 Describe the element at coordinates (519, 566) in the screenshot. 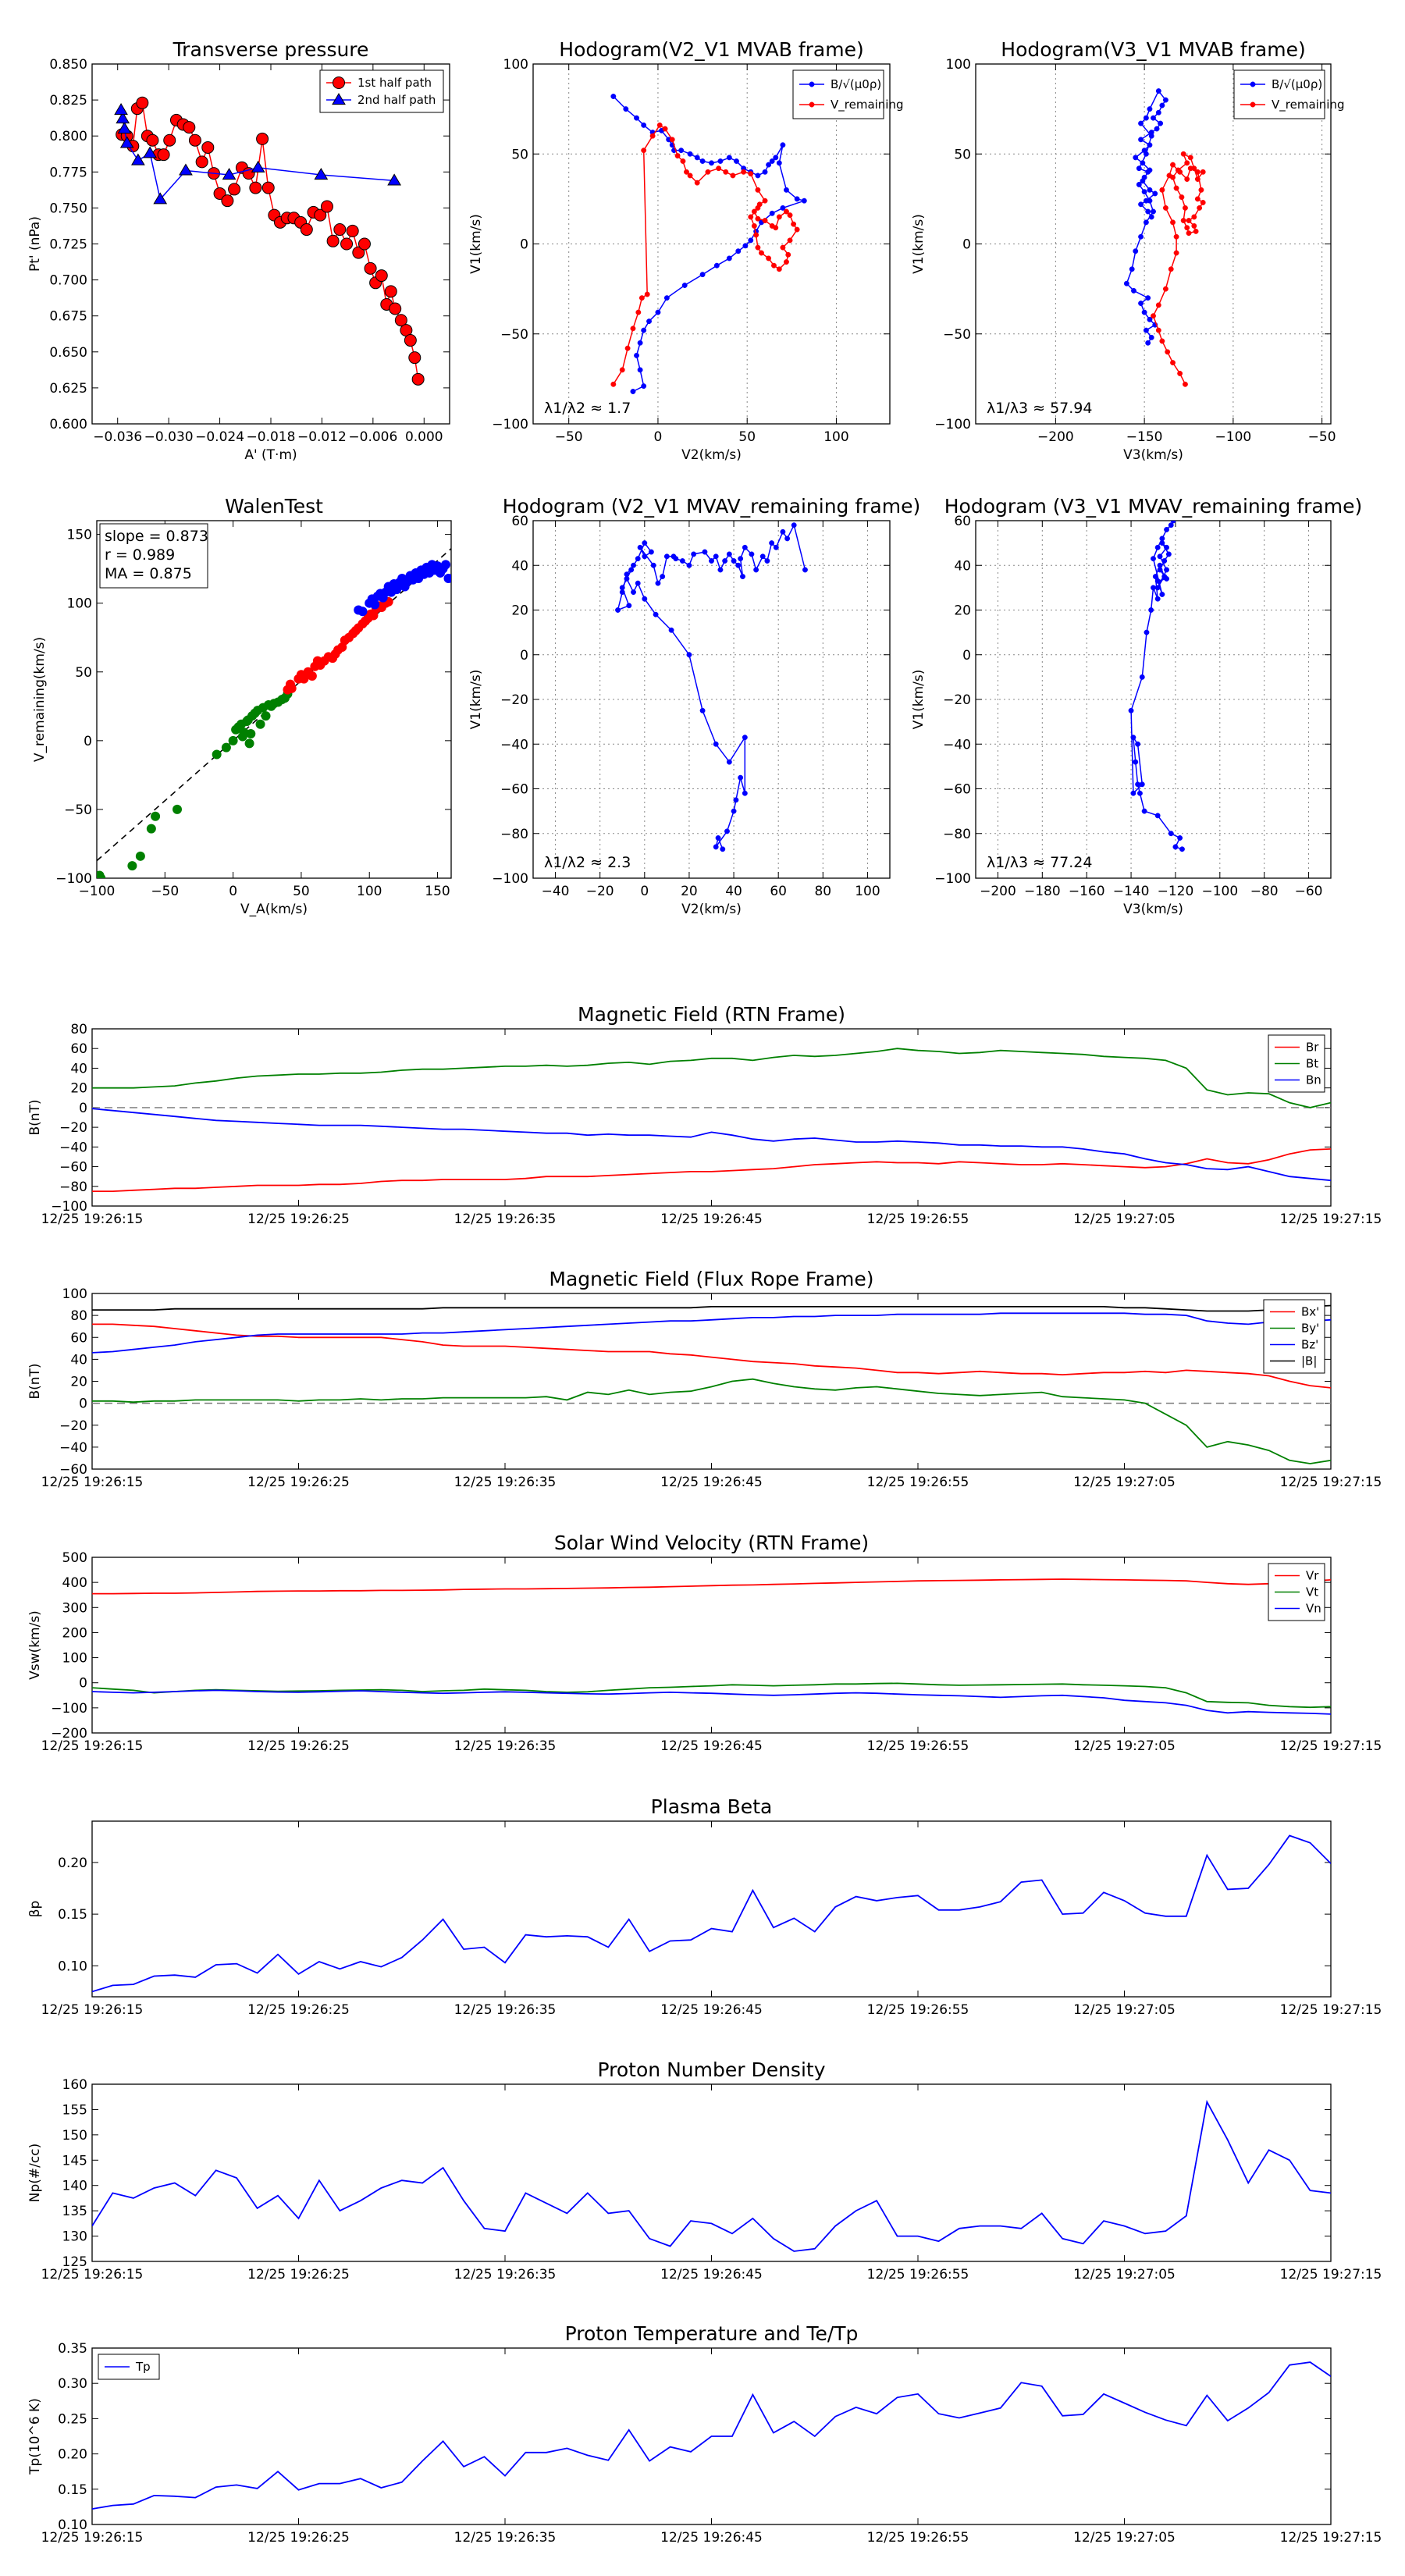

I see `y-tick-label: 40` at that location.